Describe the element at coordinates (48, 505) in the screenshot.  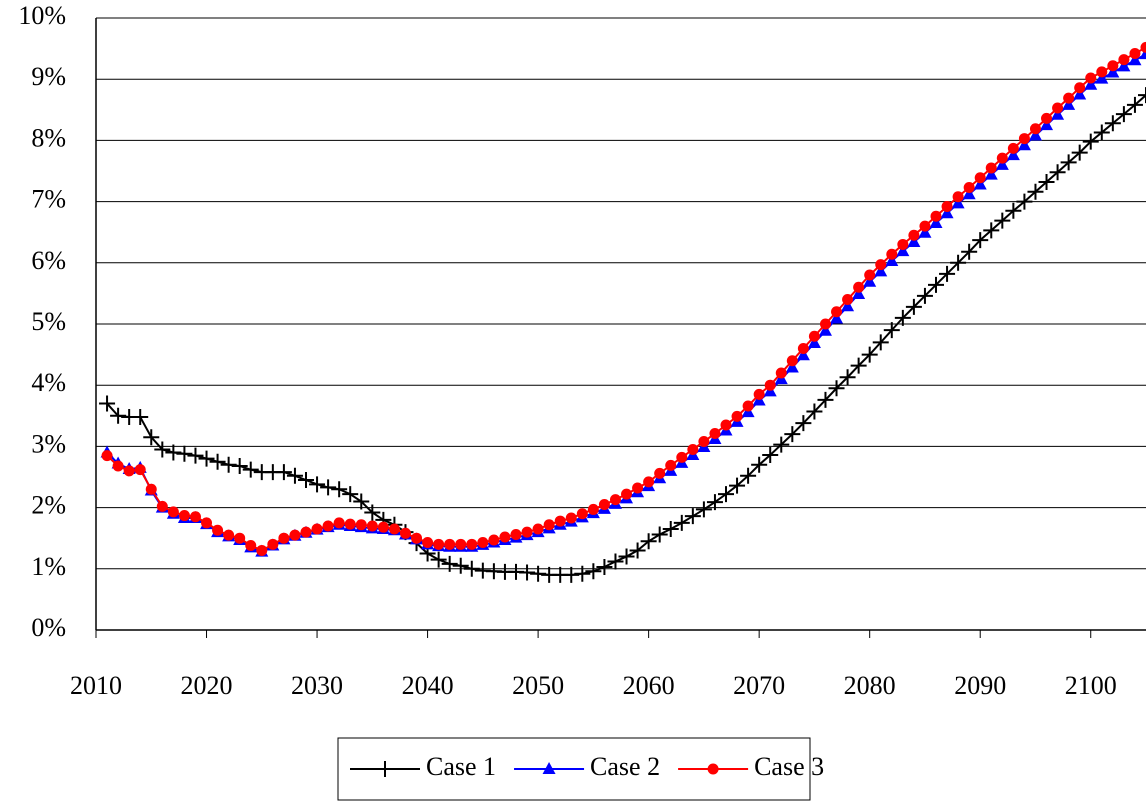
I see `y-tick-label: 2%` at that location.